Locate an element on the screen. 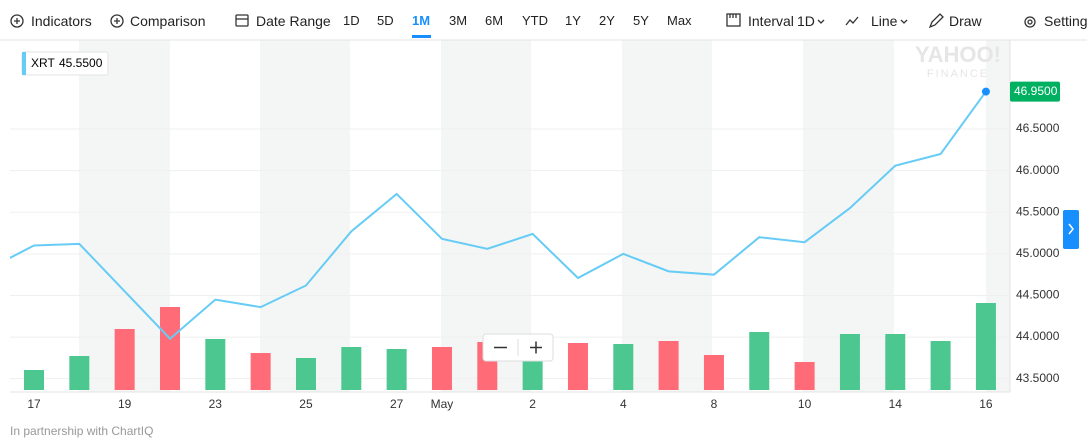 The image size is (1087, 441). zoom-control is located at coordinates (518, 347).